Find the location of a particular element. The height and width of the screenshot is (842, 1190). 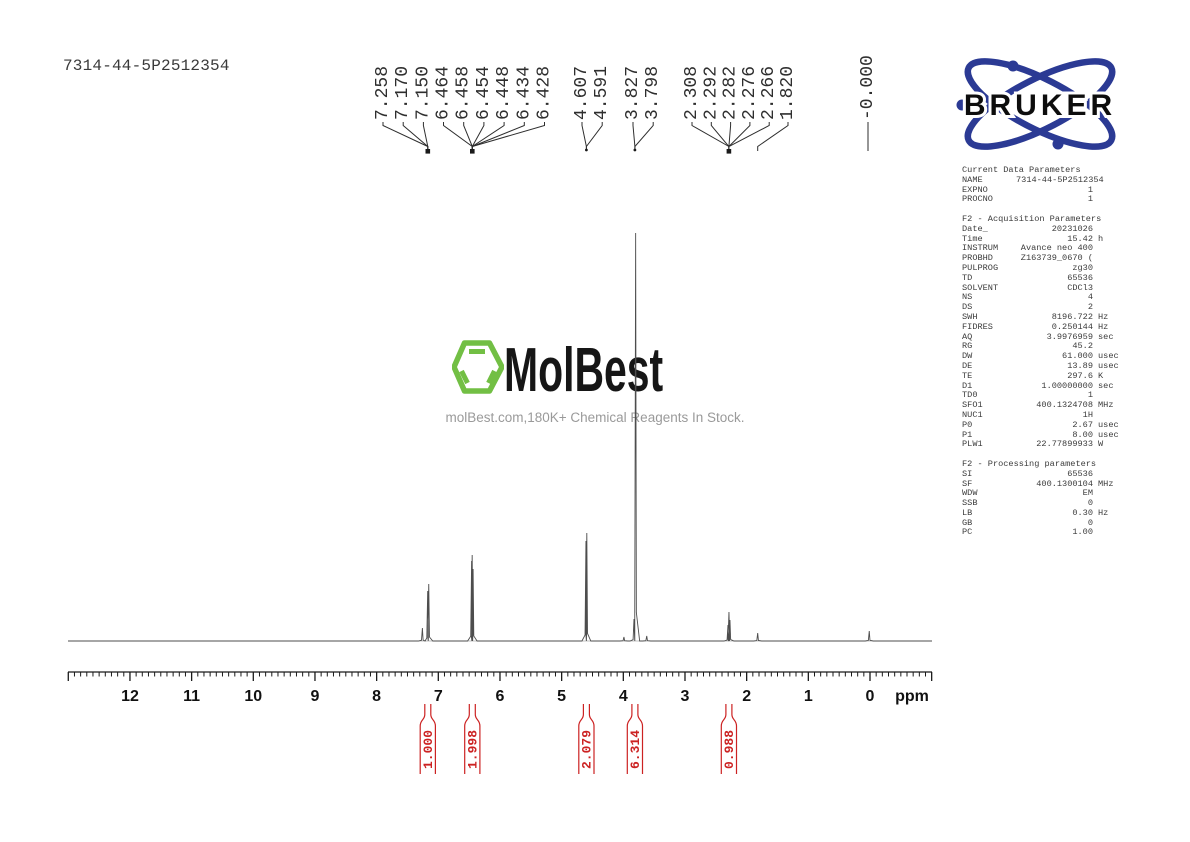

param-unit: MHz is located at coordinates (1106, 483).